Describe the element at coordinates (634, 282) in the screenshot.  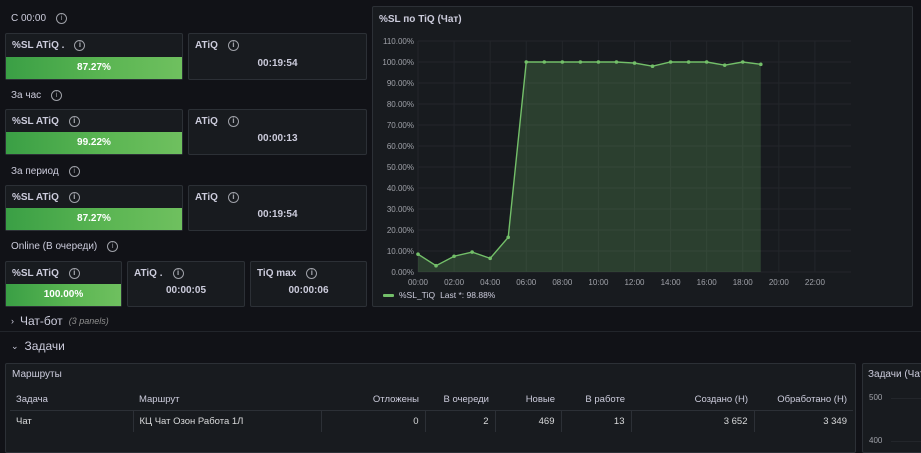
I see `x-tick-label: 12:00` at that location.